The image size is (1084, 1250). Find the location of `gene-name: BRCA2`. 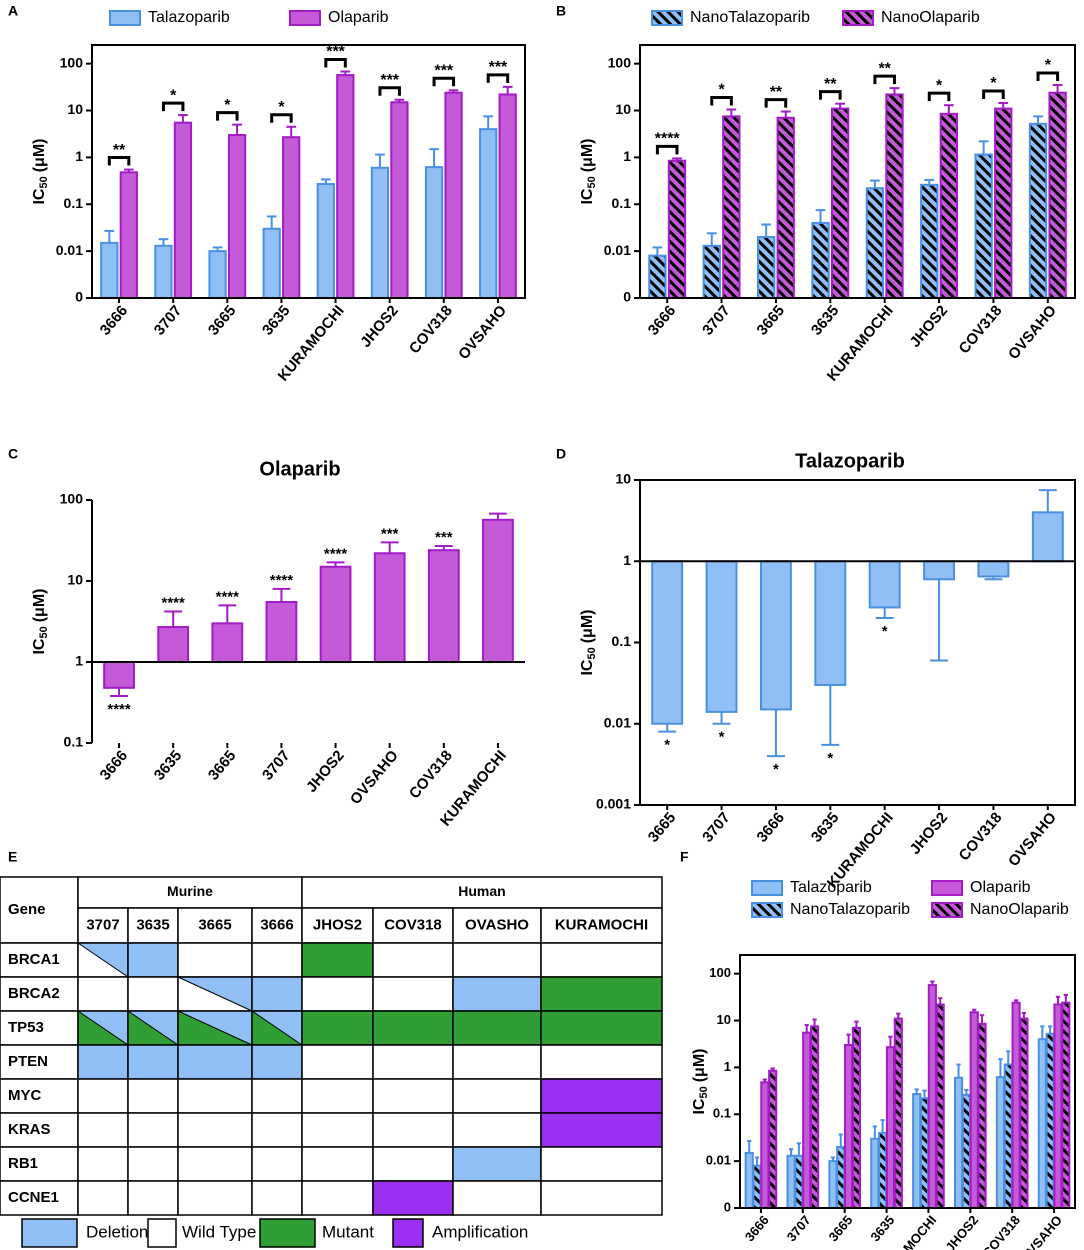

gene-name: BRCA2 is located at coordinates (34, 993).